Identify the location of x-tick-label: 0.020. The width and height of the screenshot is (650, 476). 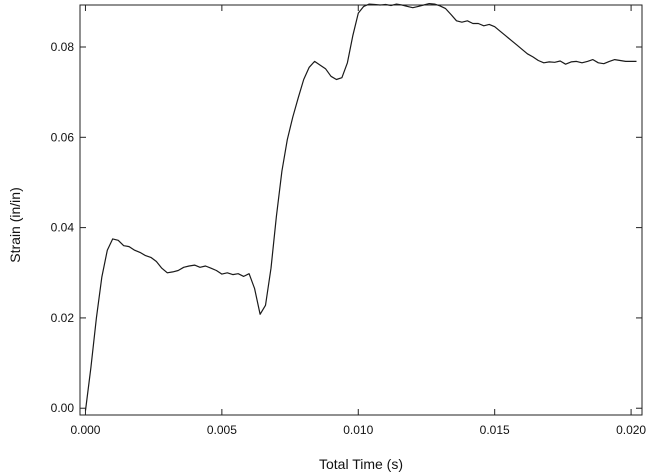
(631, 430).